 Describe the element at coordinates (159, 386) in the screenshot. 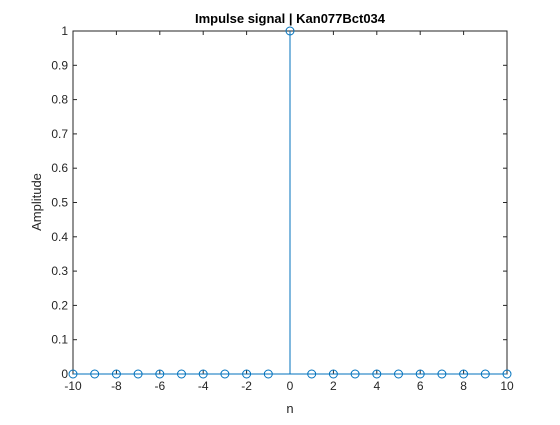

I see `x-tick-label: -6` at that location.